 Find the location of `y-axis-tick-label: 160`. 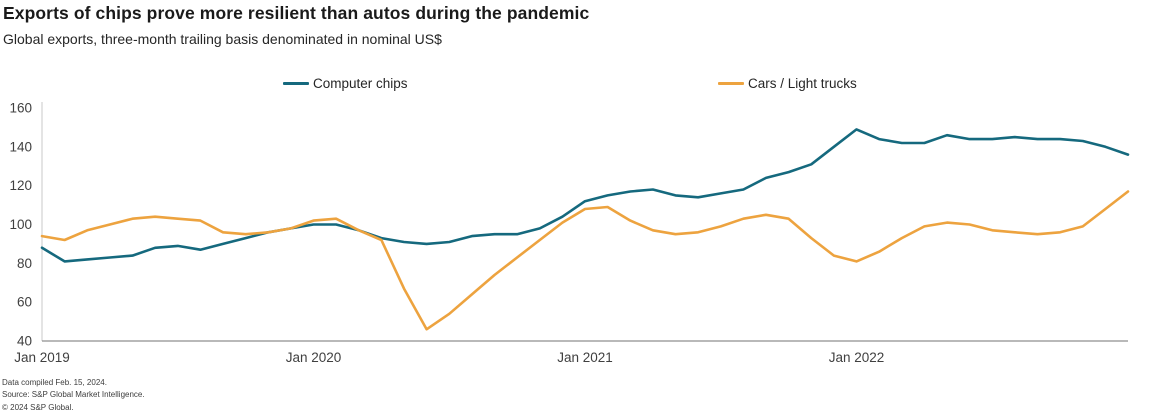

y-axis-tick-label: 160 is located at coordinates (20, 108).